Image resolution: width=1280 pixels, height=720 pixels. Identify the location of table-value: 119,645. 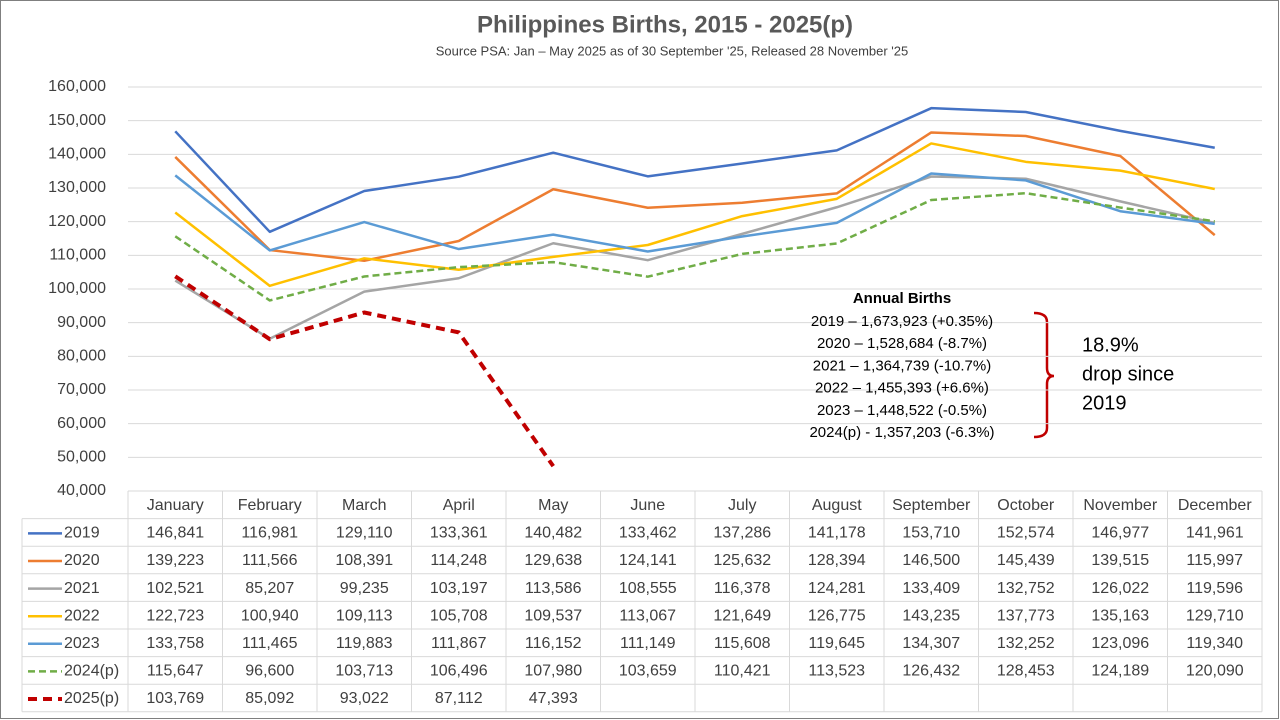
(836, 643).